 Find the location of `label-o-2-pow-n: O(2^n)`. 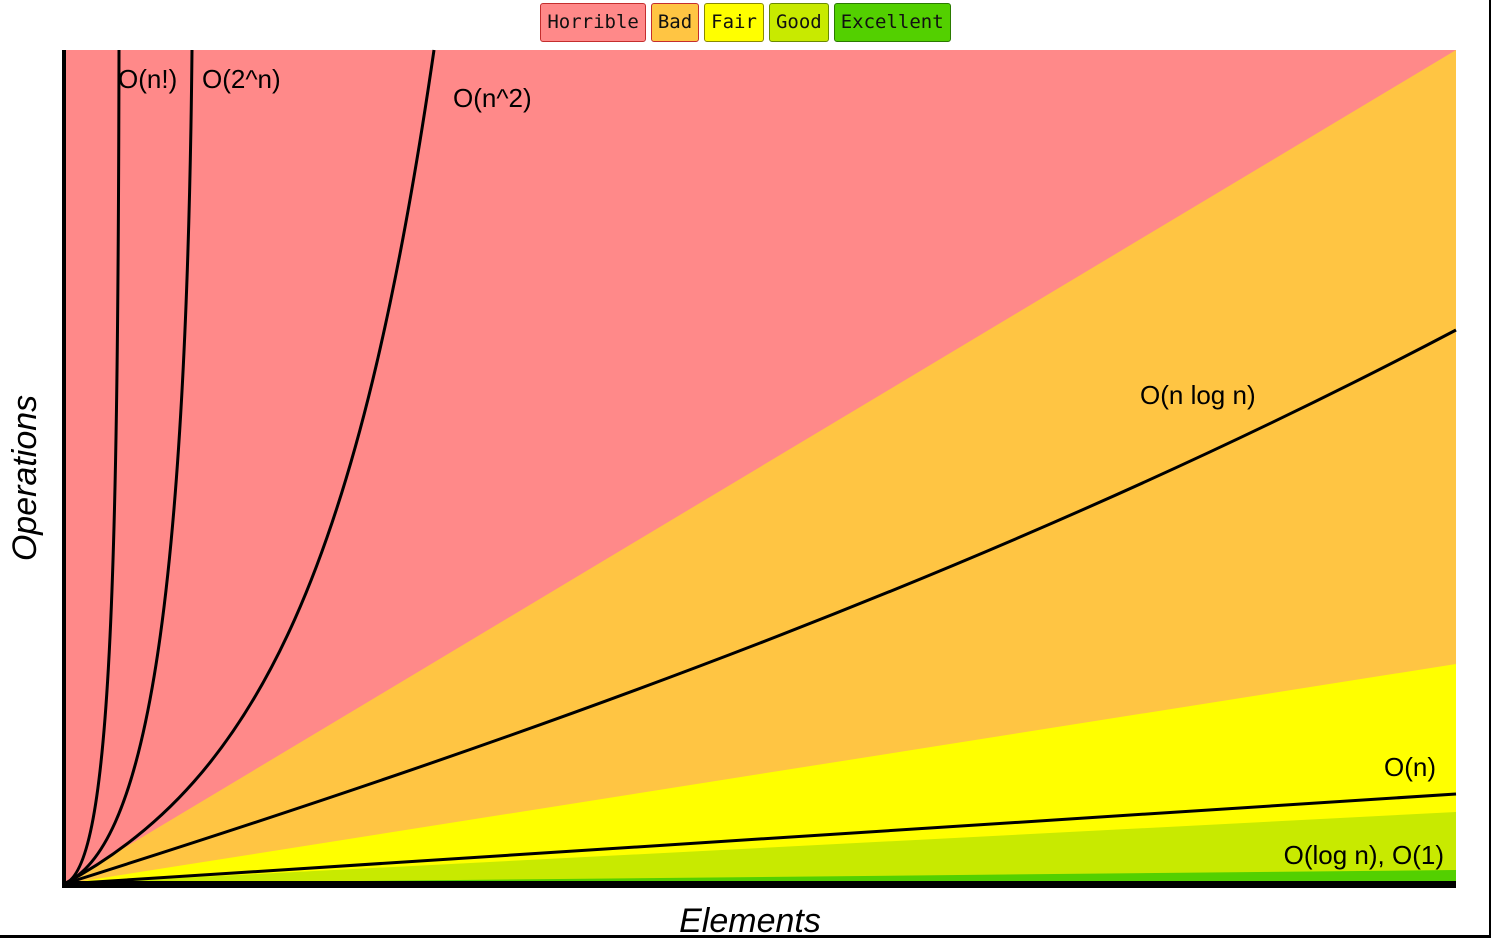

label-o-2-pow-n: O(2^n) is located at coordinates (241, 79).